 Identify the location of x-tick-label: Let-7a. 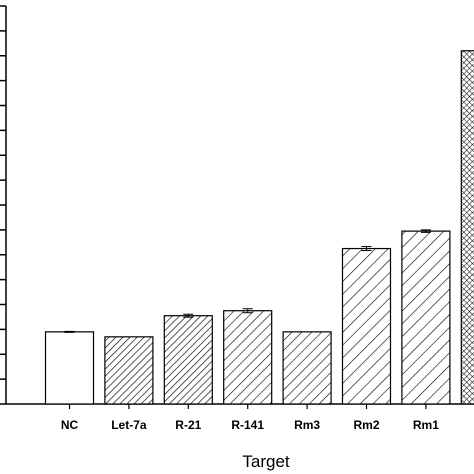
(129, 425).